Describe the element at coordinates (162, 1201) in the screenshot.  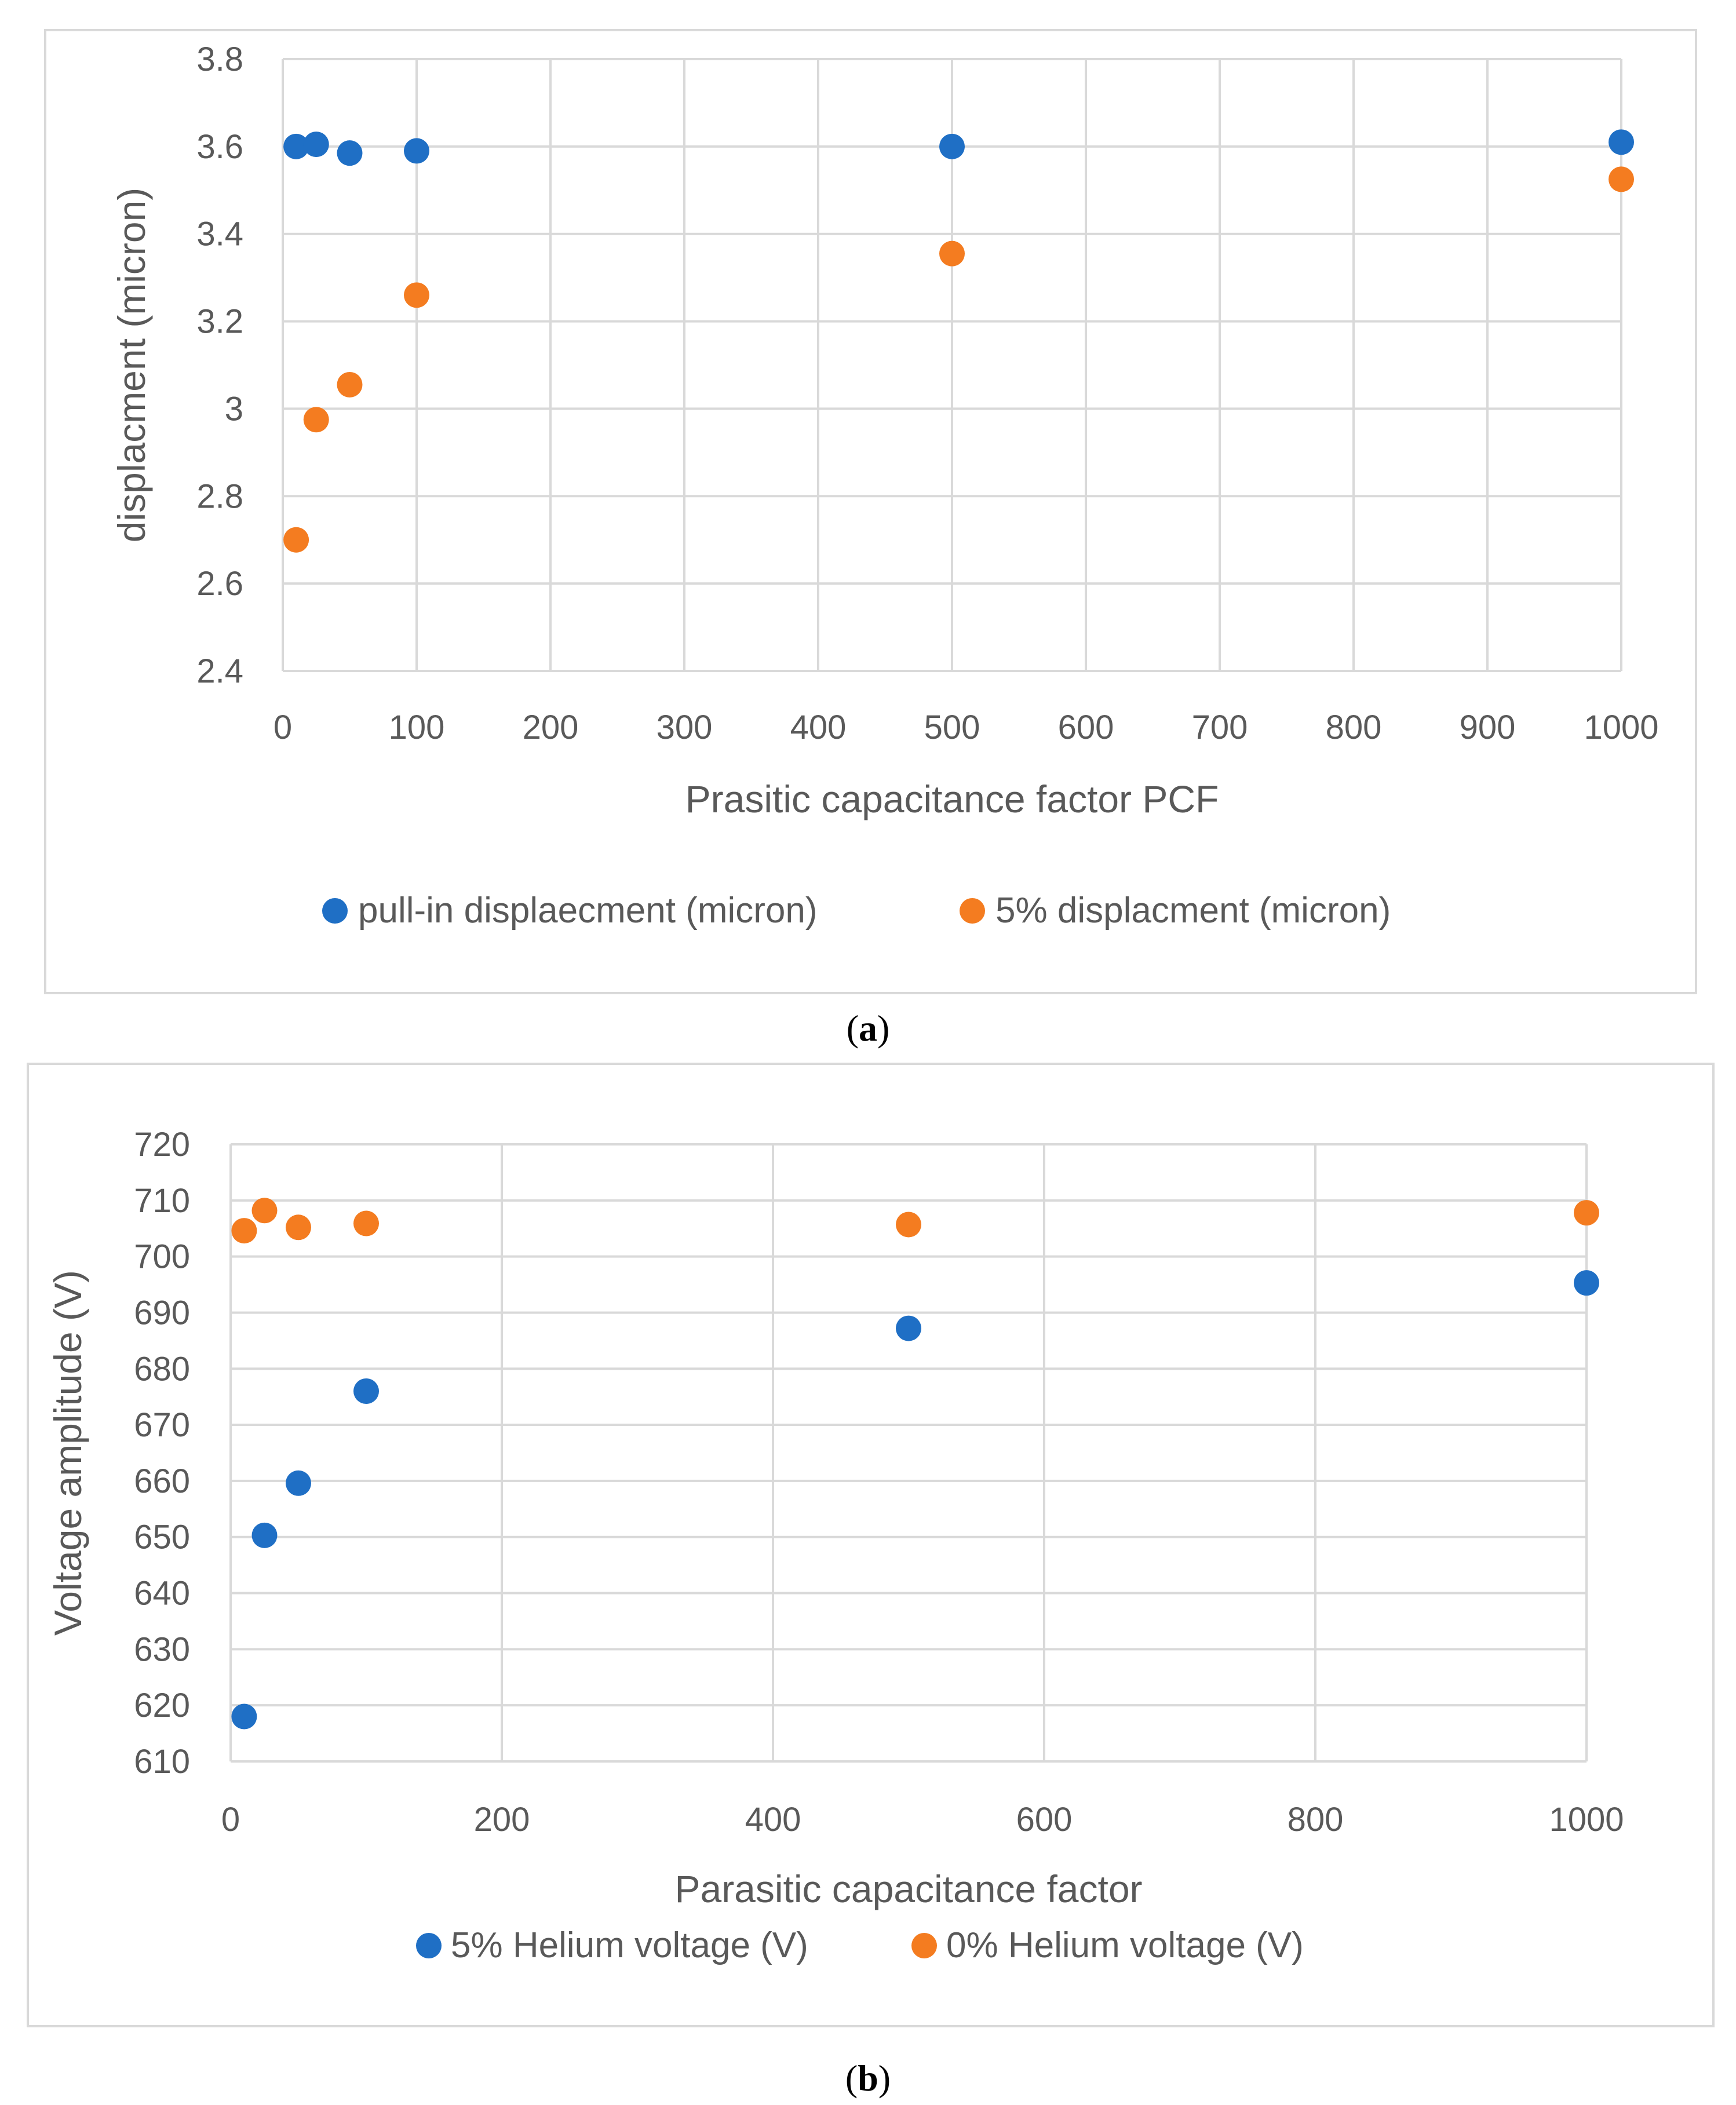
I see `chart-b-ytick-label: 710` at that location.